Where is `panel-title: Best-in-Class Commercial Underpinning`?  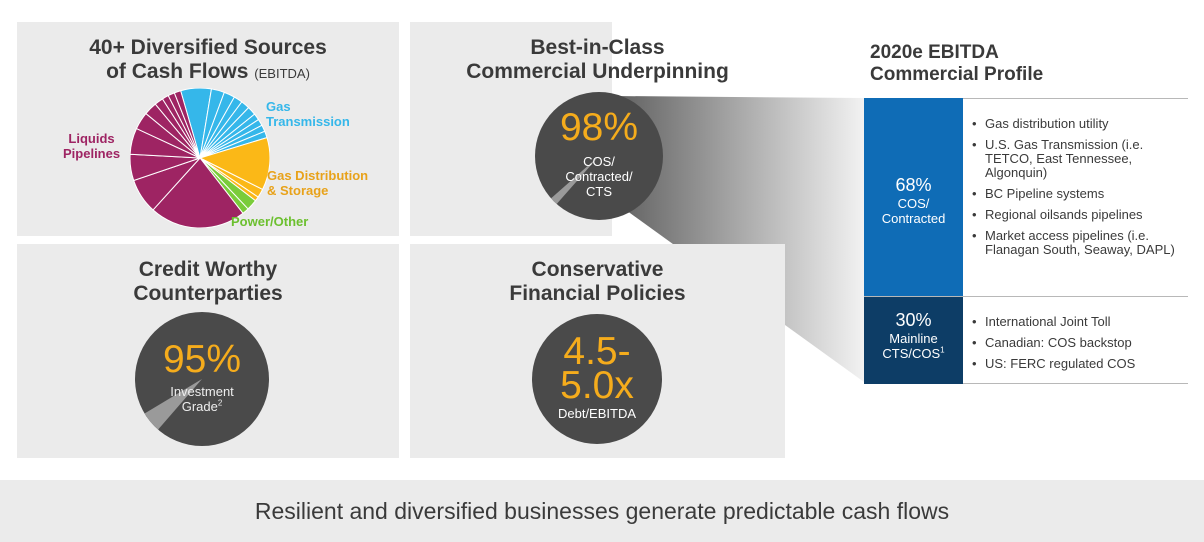 panel-title: Best-in-Class Commercial Underpinning is located at coordinates (597, 59).